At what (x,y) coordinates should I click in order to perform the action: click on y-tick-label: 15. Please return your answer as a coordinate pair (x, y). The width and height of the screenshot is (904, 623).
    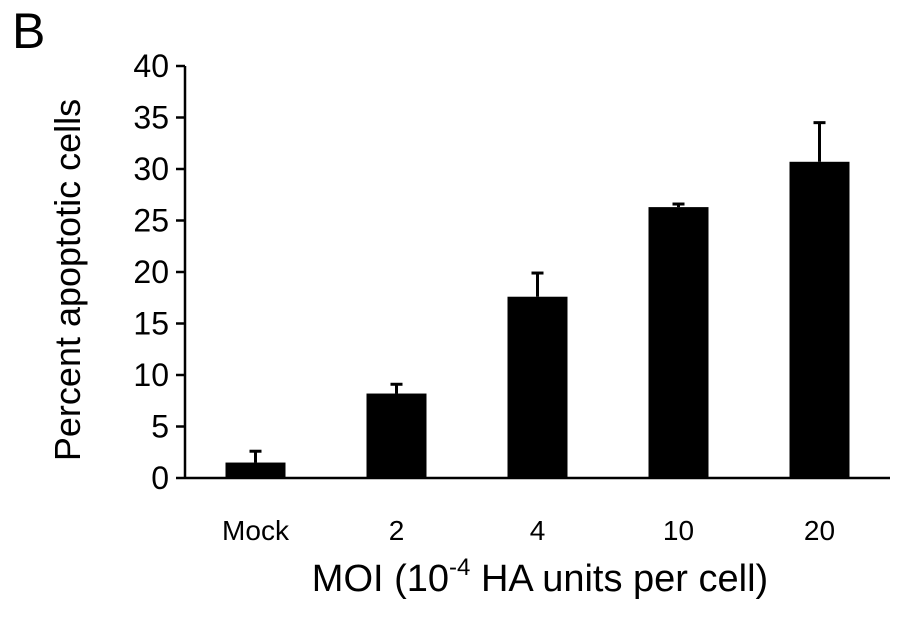
    Looking at the image, I should click on (151, 324).